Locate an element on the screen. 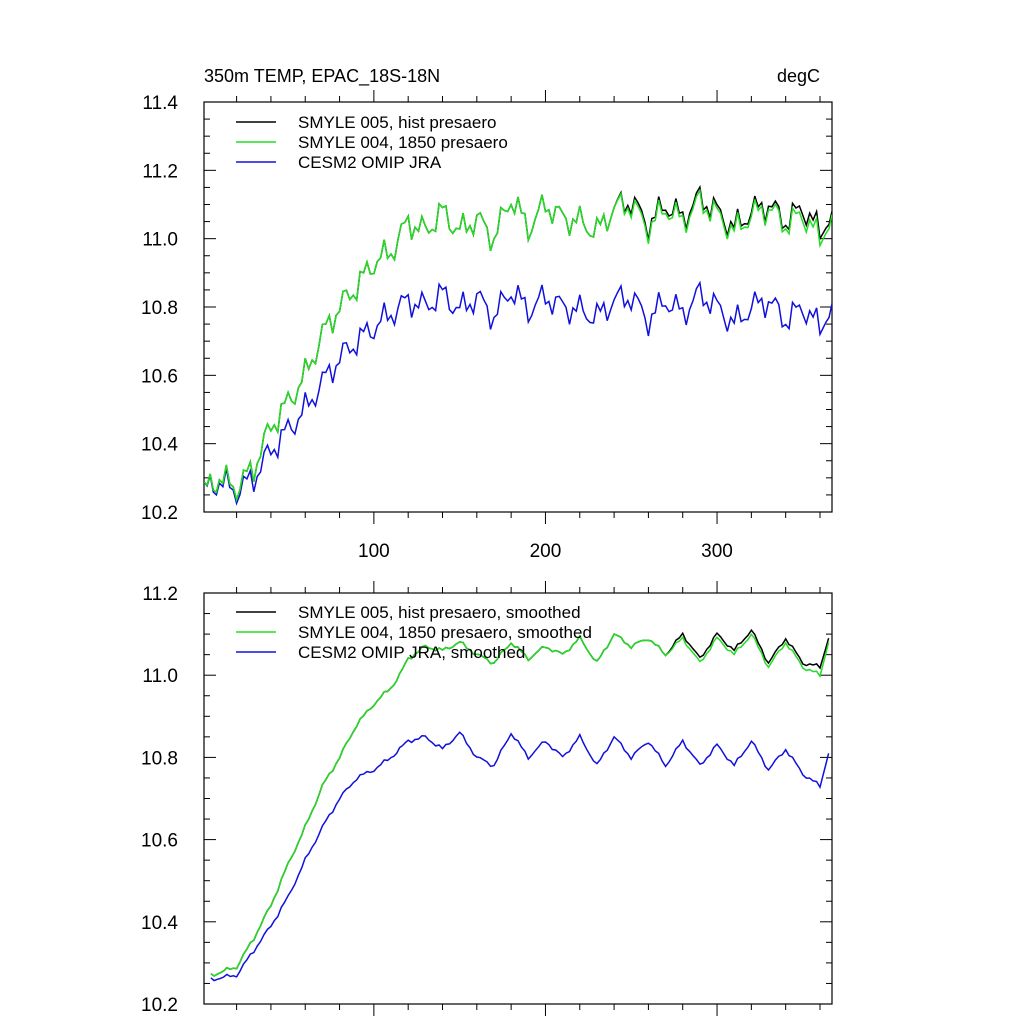 The width and height of the screenshot is (1024, 1024). legend-label: CESM2 OMIP JRA, smoothed is located at coordinates (411, 652).